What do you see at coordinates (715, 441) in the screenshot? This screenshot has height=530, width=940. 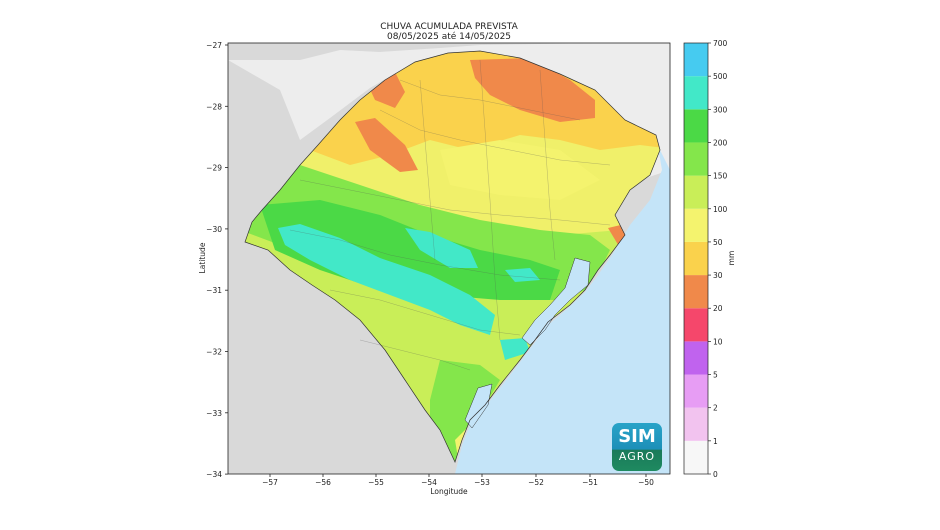 I see `colorbar-tick-label: 1` at bounding box center [715, 441].